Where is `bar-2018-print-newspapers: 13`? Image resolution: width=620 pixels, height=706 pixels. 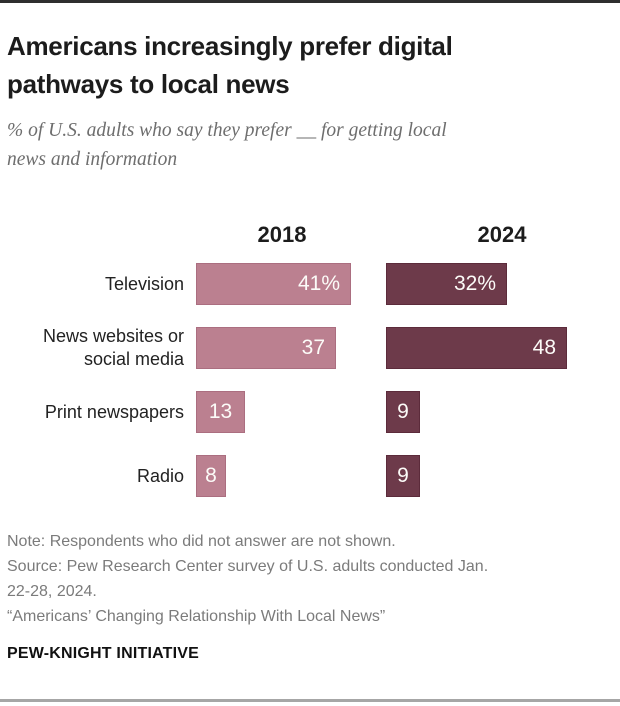 bar-2018-print-newspapers: 13 is located at coordinates (220, 412).